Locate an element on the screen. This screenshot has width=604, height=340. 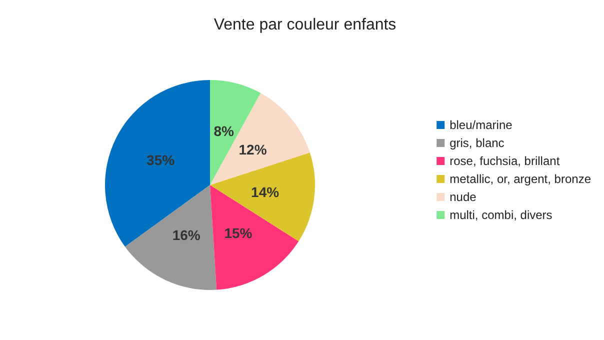
legend-label: gris, blanc is located at coordinates (477, 143).